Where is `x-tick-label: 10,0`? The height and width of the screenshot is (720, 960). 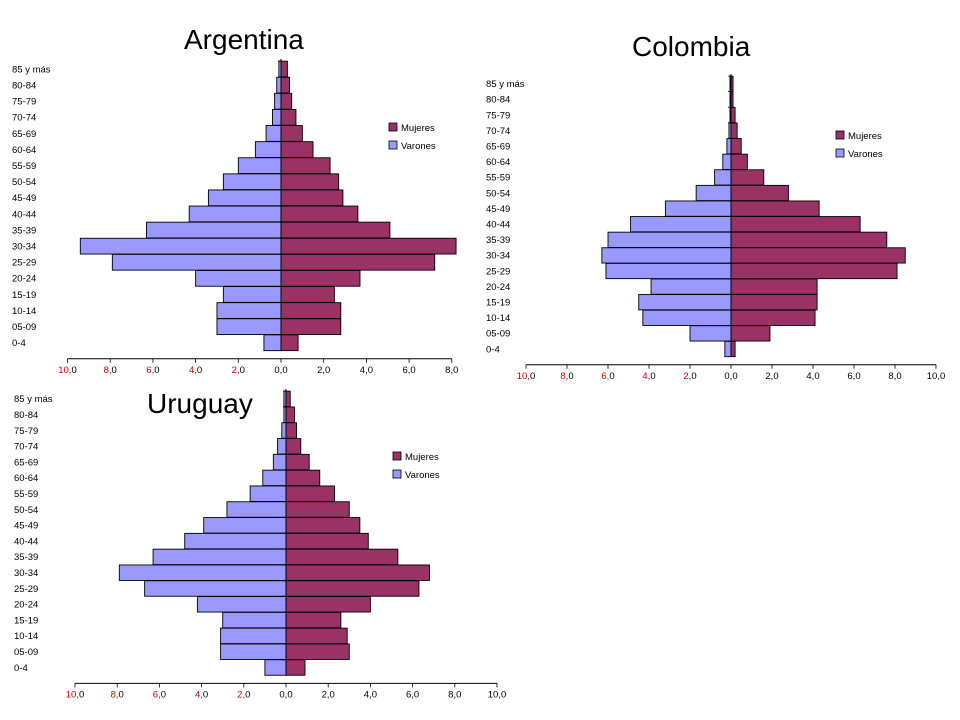 x-tick-label: 10,0 is located at coordinates (75, 694).